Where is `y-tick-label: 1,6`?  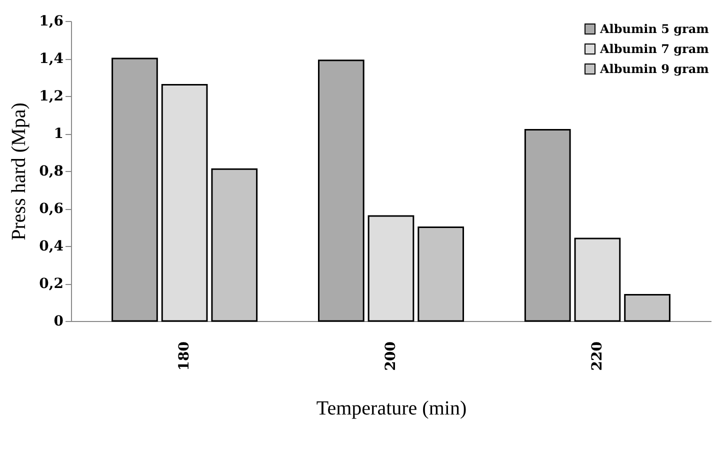 y-tick-label: 1,6 is located at coordinates (51, 22).